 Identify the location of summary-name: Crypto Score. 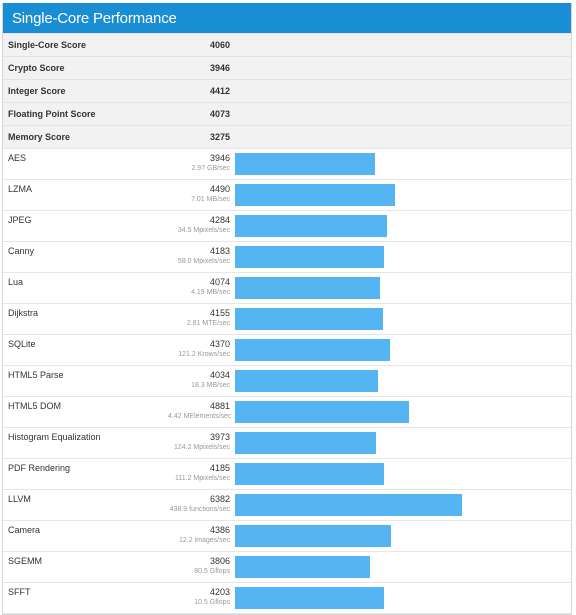
(36, 68).